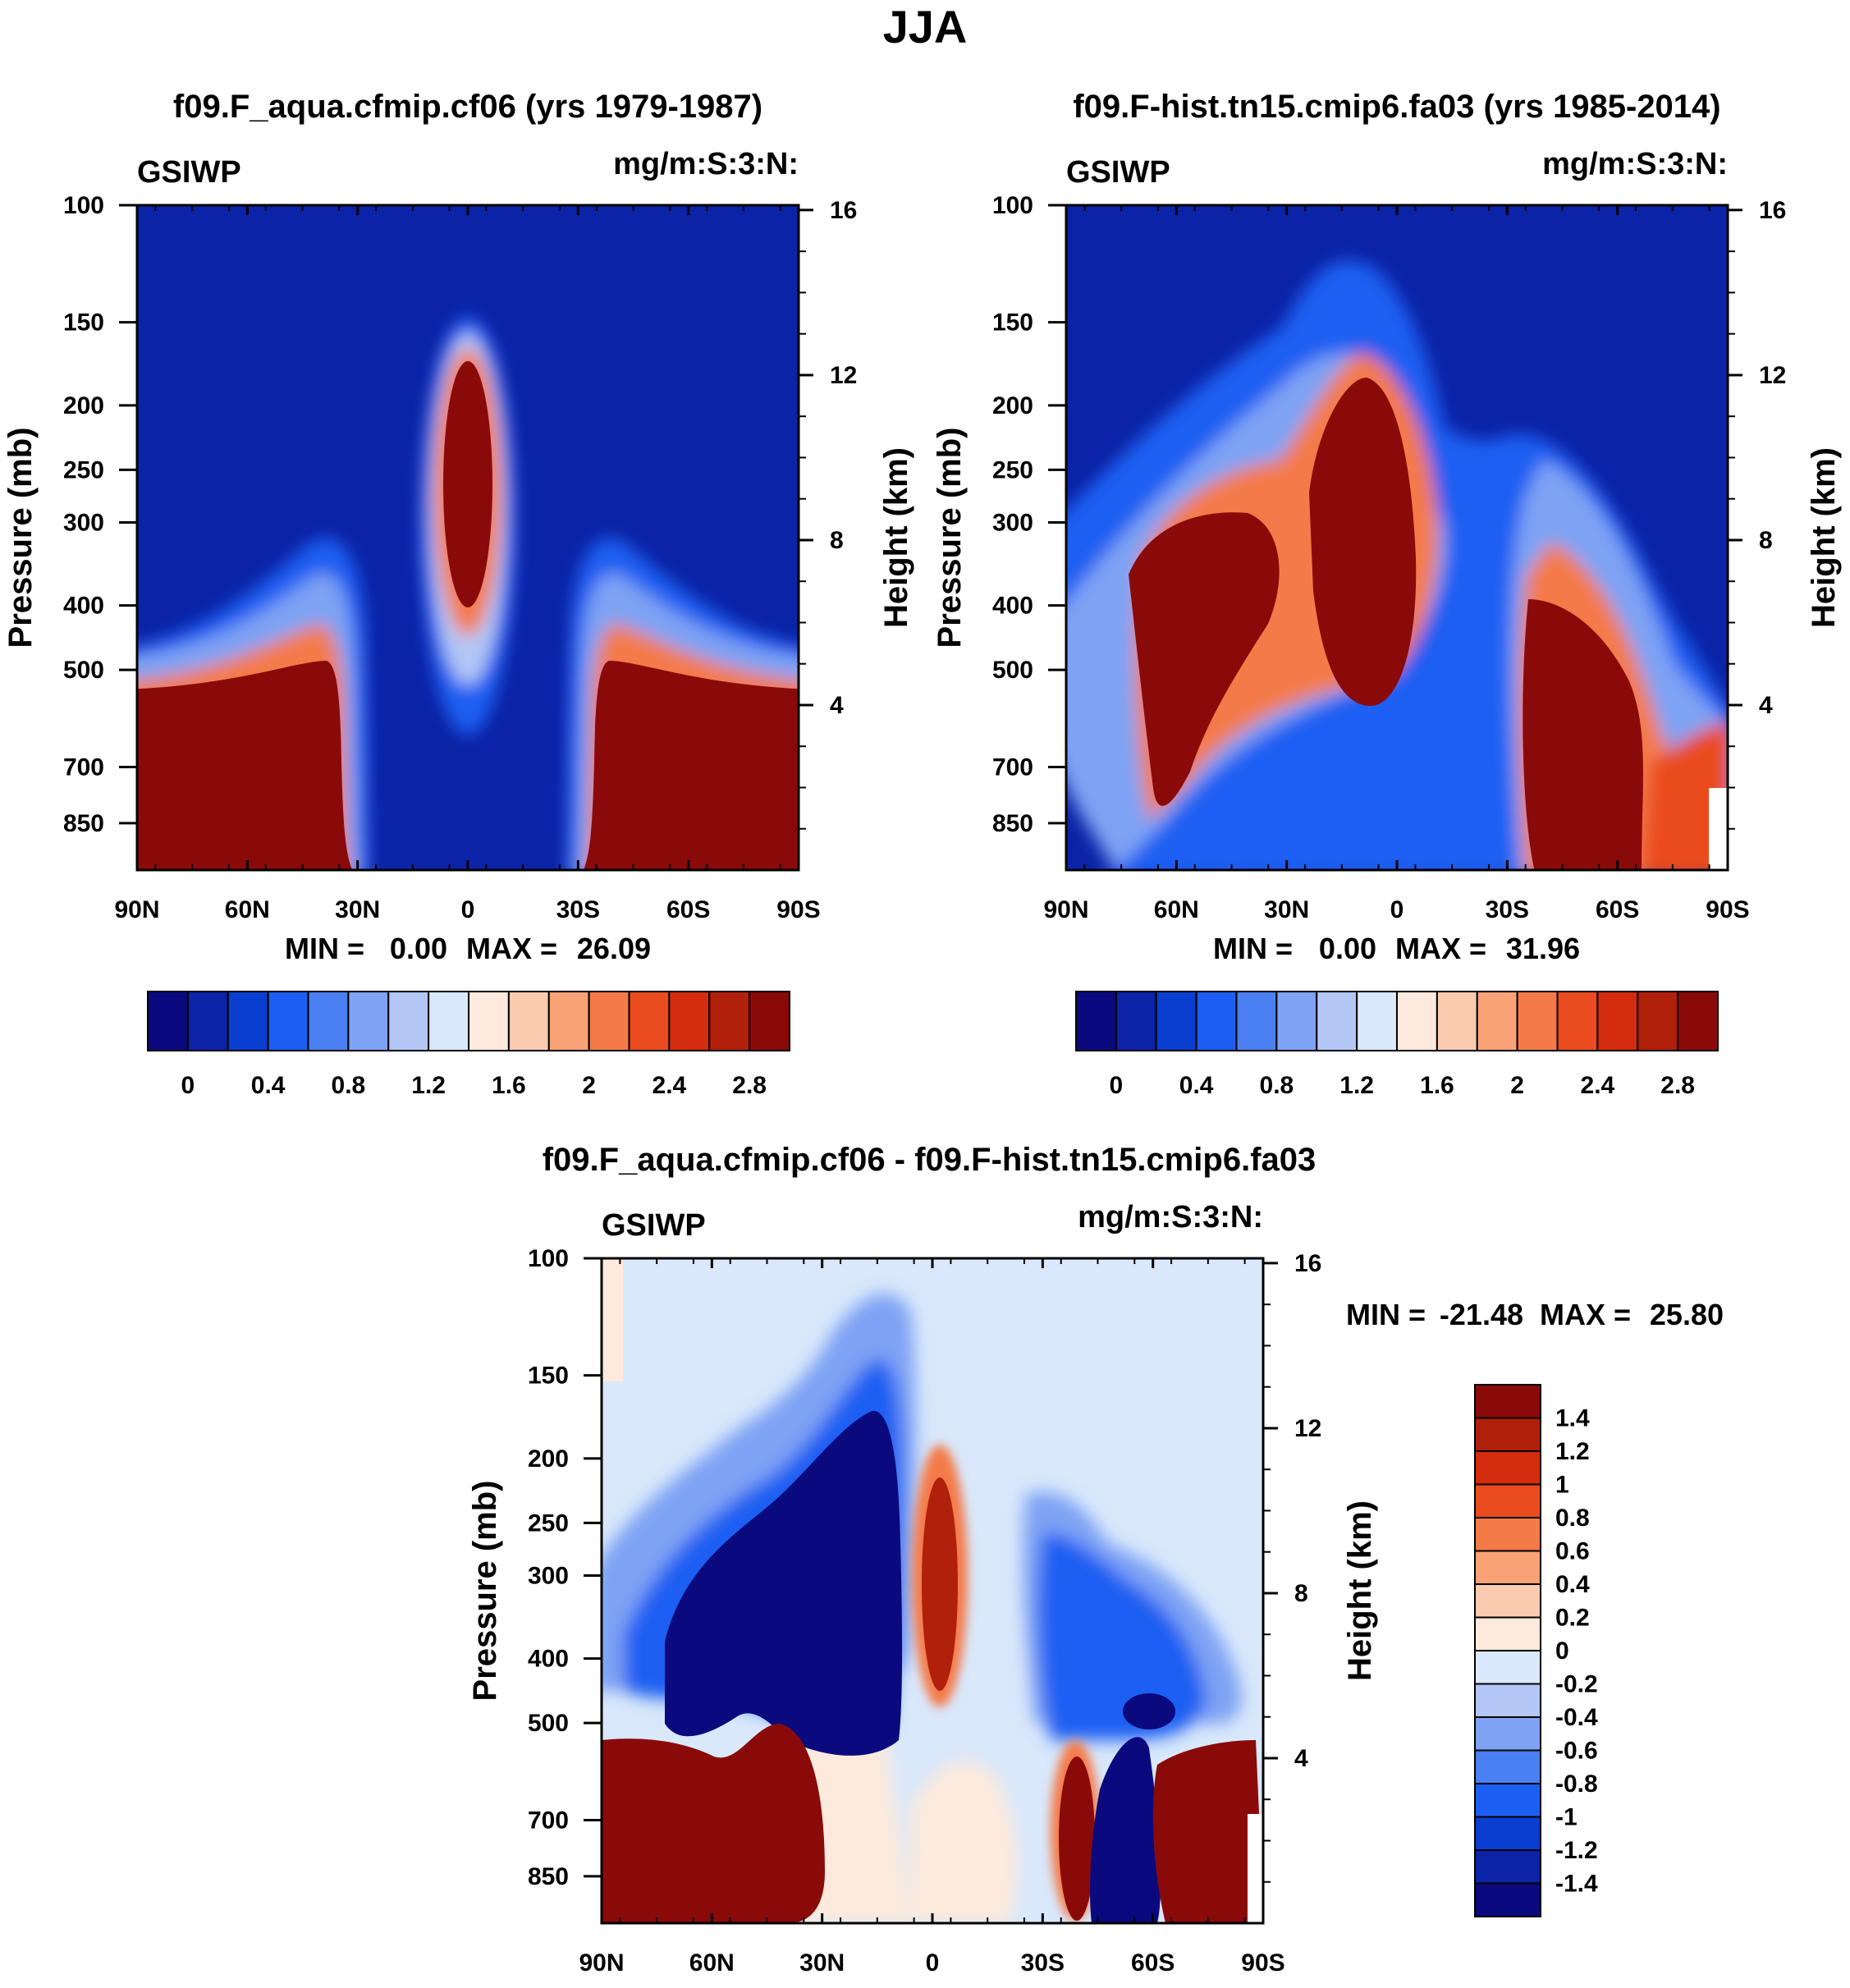  What do you see at coordinates (189, 172) in the screenshot?
I see `panel-left-variable: GSIWP` at bounding box center [189, 172].